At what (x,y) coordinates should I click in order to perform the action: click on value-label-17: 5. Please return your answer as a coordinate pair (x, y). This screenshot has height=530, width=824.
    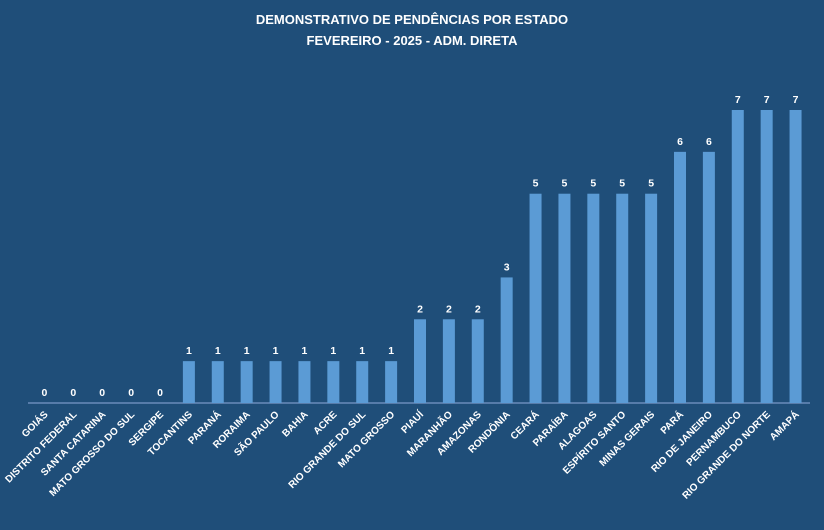
    Looking at the image, I should click on (536, 184).